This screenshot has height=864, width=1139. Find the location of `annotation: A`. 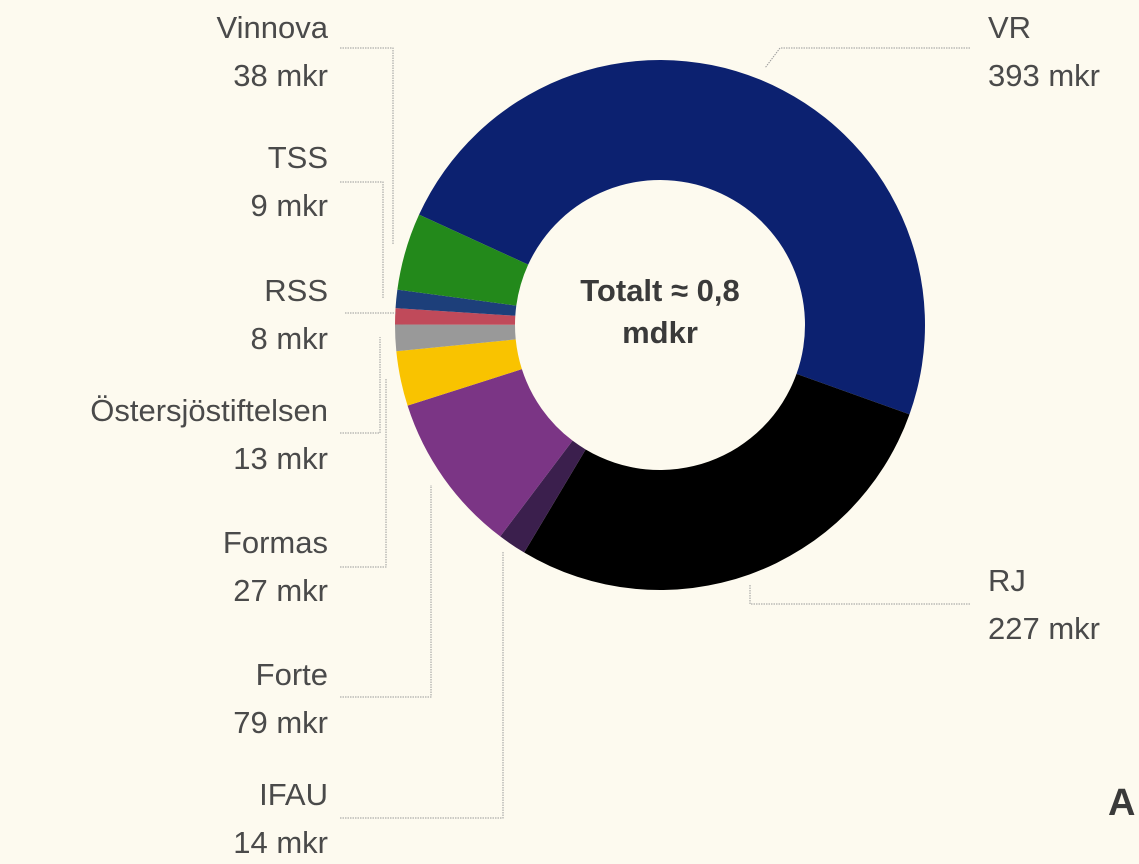

annotation: A is located at coordinates (1121, 803).